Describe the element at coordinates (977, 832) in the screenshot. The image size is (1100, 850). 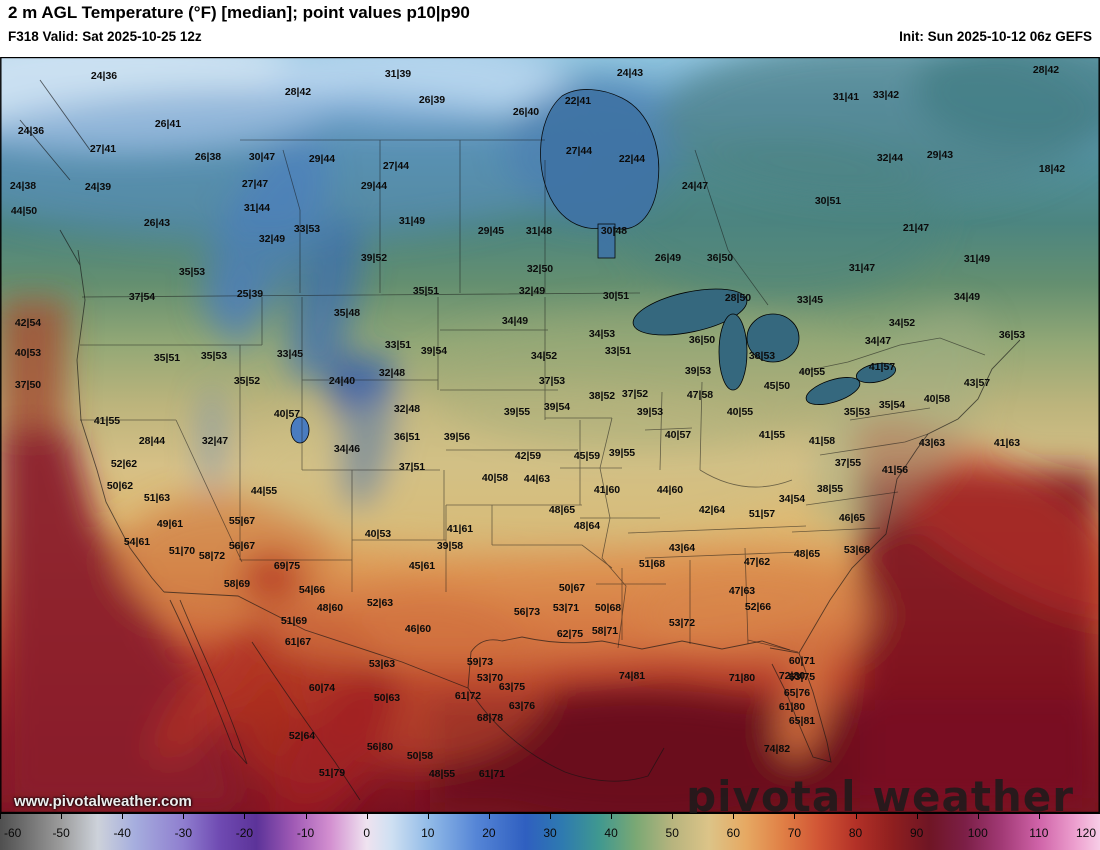
I see `colorbar-tick-label: 100` at that location.